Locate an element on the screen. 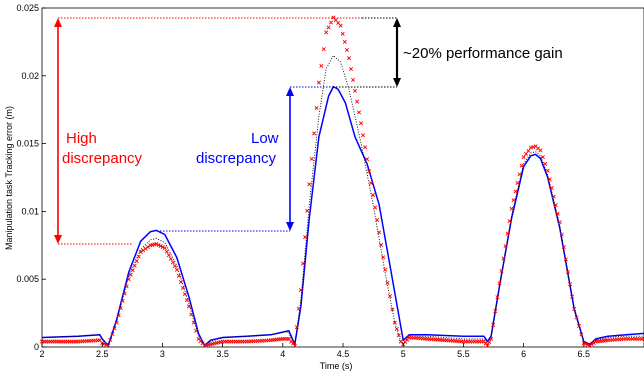 This screenshot has height=374, width=644. y-tick-label: 0 is located at coordinates (36, 347).